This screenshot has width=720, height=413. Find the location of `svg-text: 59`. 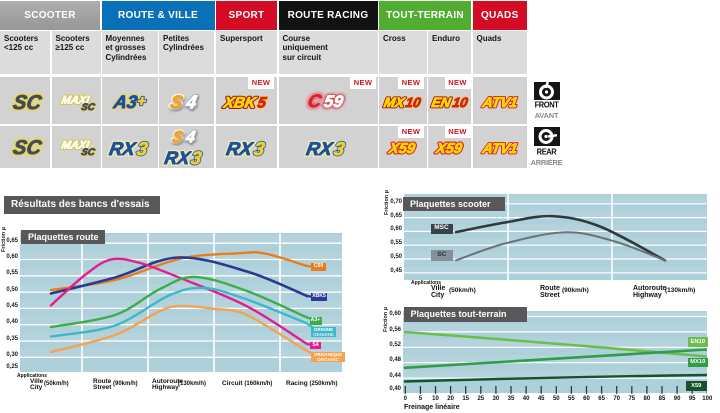

svg-text: 59 is located at coordinates (333, 101).